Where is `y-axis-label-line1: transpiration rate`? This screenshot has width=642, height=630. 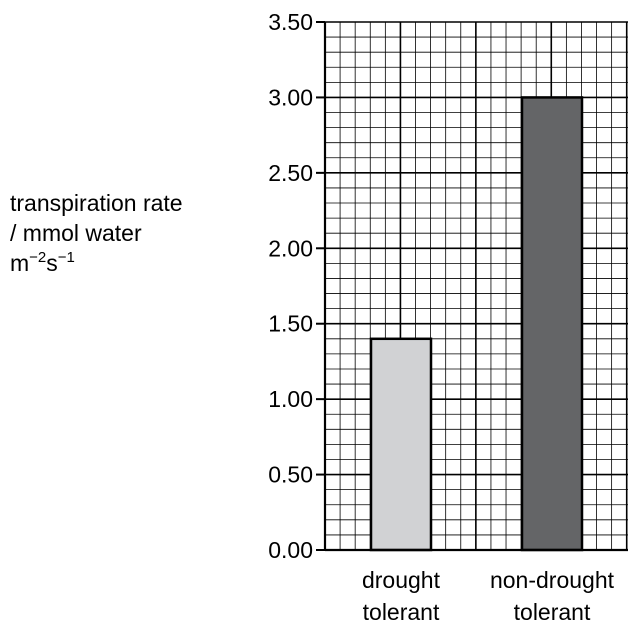 y-axis-label-line1: transpiration rate is located at coordinates (96, 203).